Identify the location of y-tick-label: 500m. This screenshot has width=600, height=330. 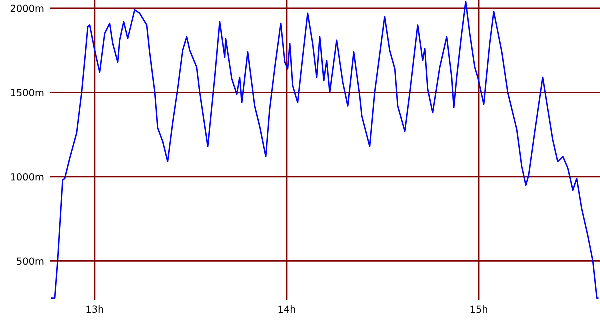
(30, 262).